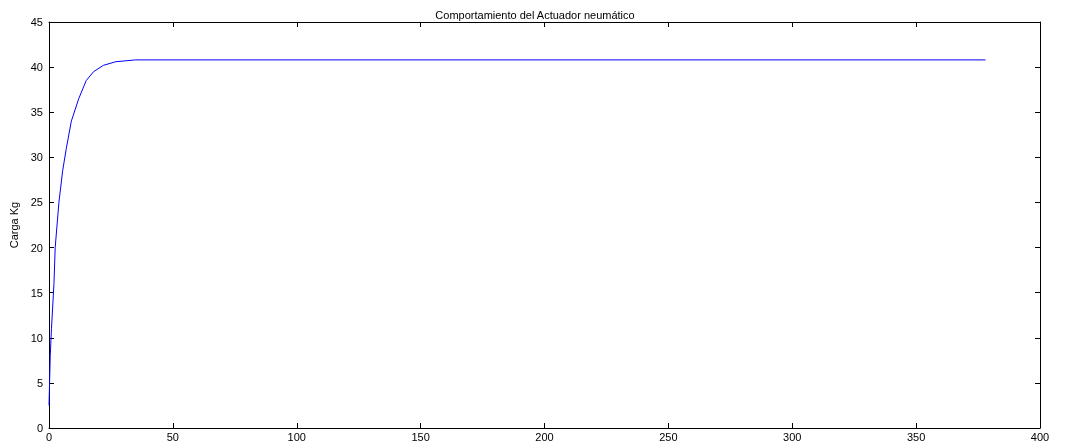 The width and height of the screenshot is (1070, 444). What do you see at coordinates (49, 436) in the screenshot?
I see `x-tick-label: 0` at bounding box center [49, 436].